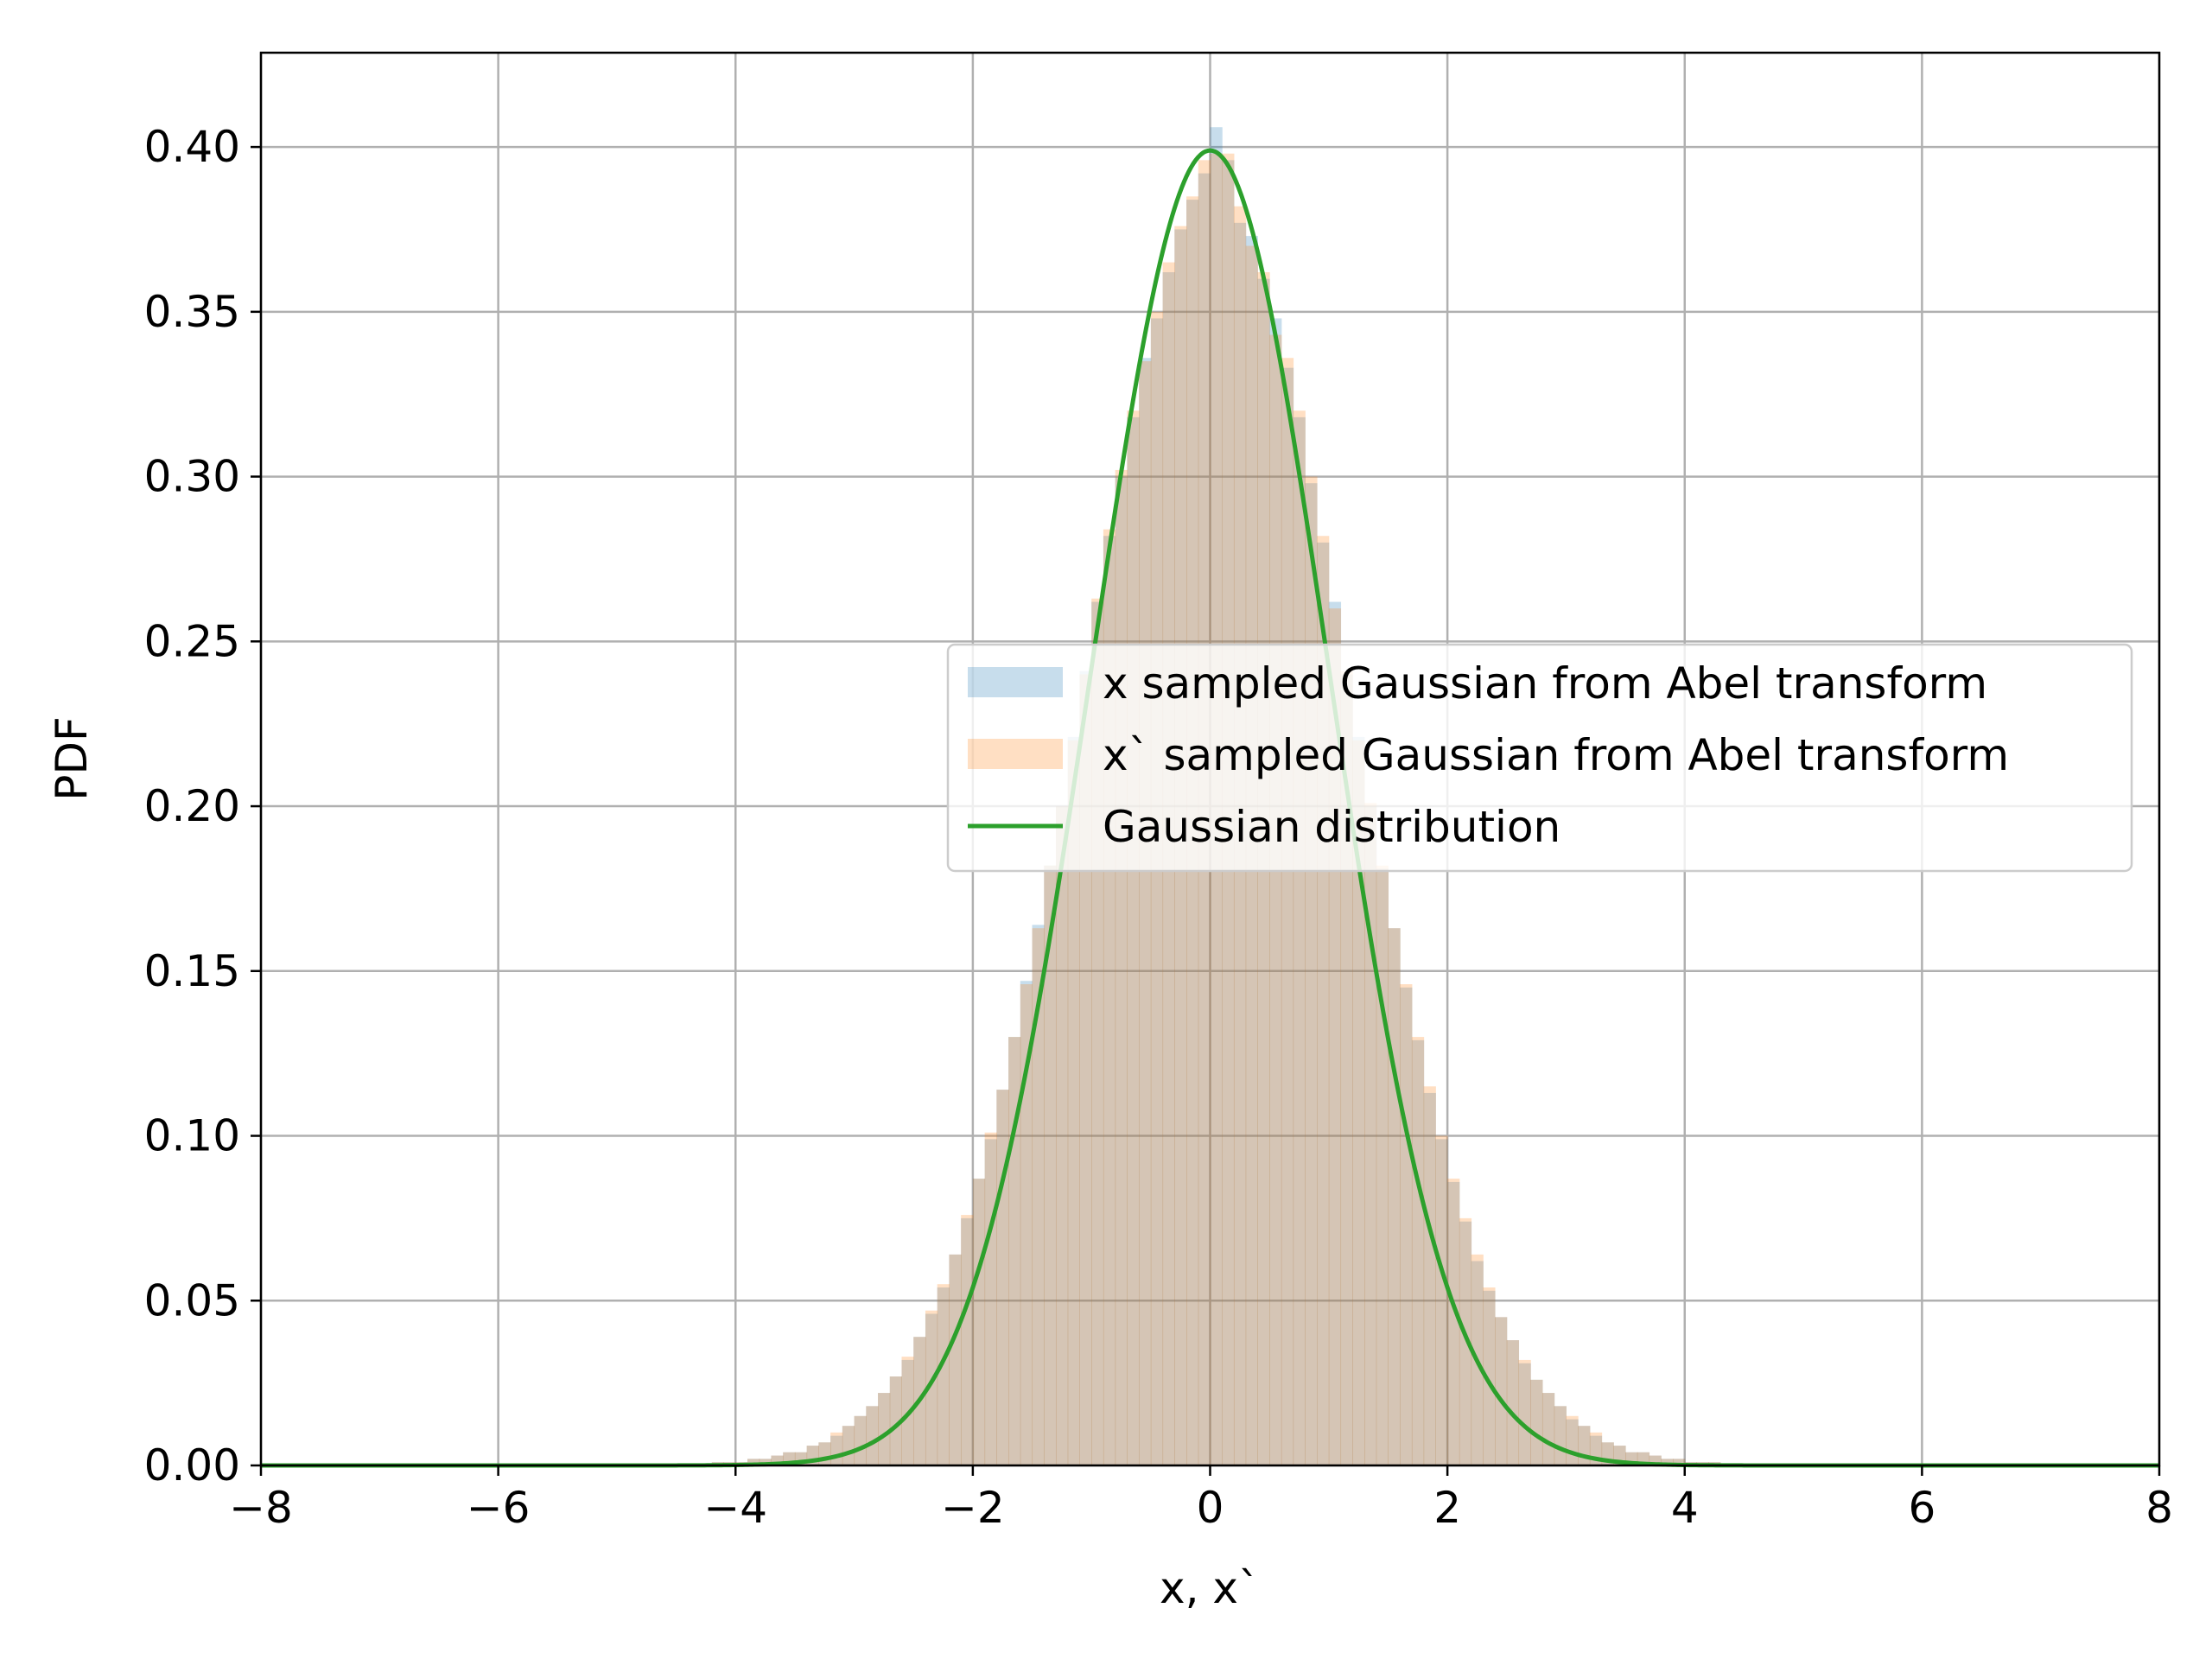 The image size is (2212, 1659). I want to click on x-tick-label-0: −8, so click(261, 1508).